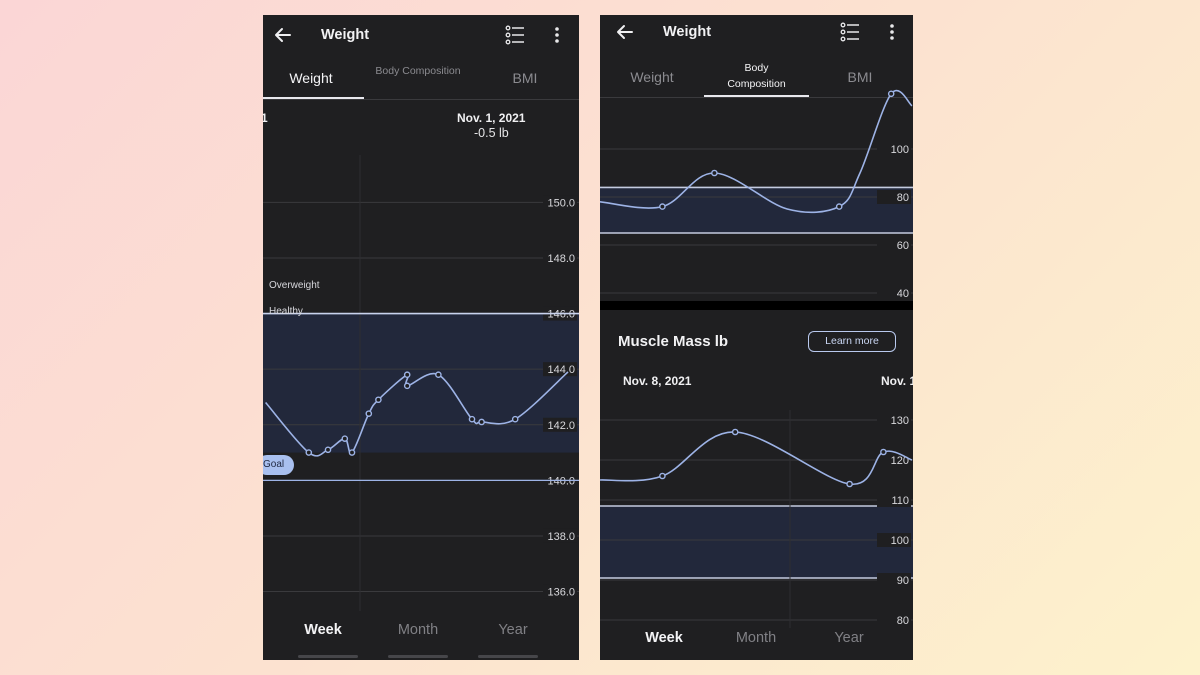 Image resolution: width=1200 pixels, height=675 pixels. Describe the element at coordinates (903, 246) in the screenshot. I see `y-tick-label: 60` at that location.